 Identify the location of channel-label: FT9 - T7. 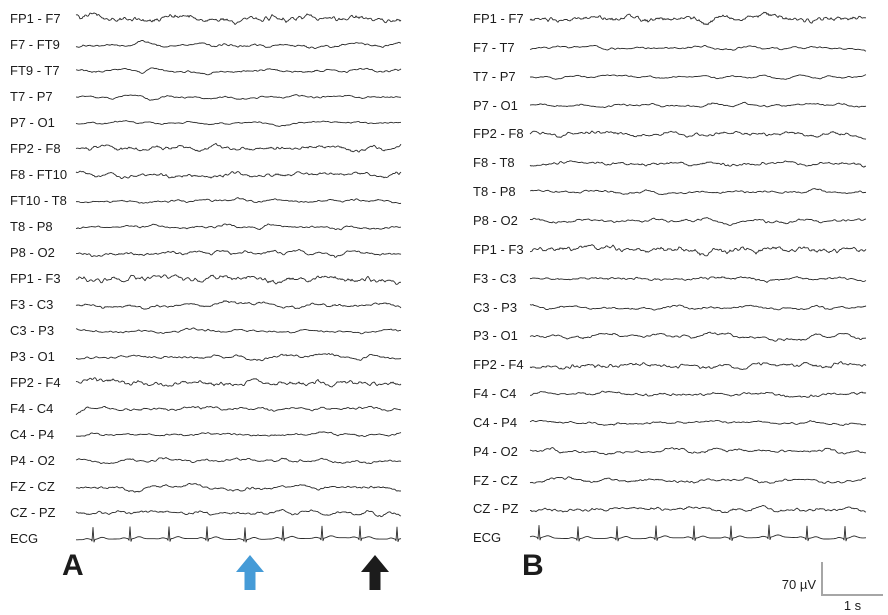
(35, 70).